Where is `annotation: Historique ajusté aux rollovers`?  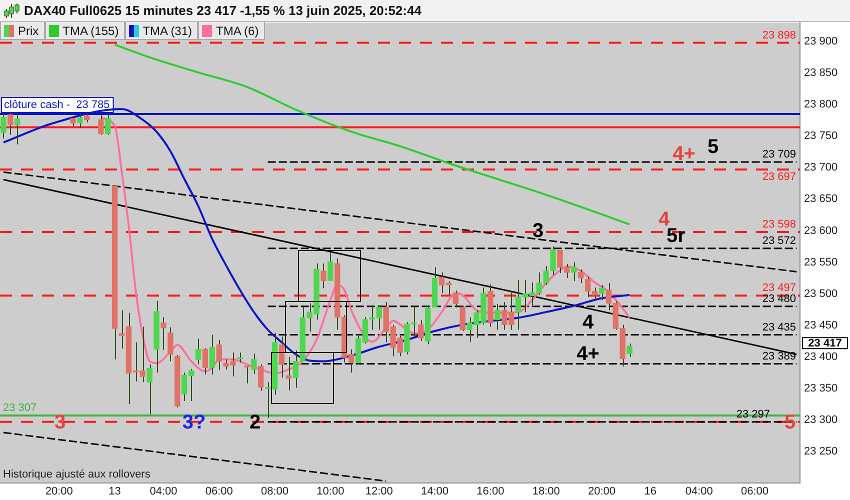
annotation: Historique ajusté aux rollovers is located at coordinates (77, 474).